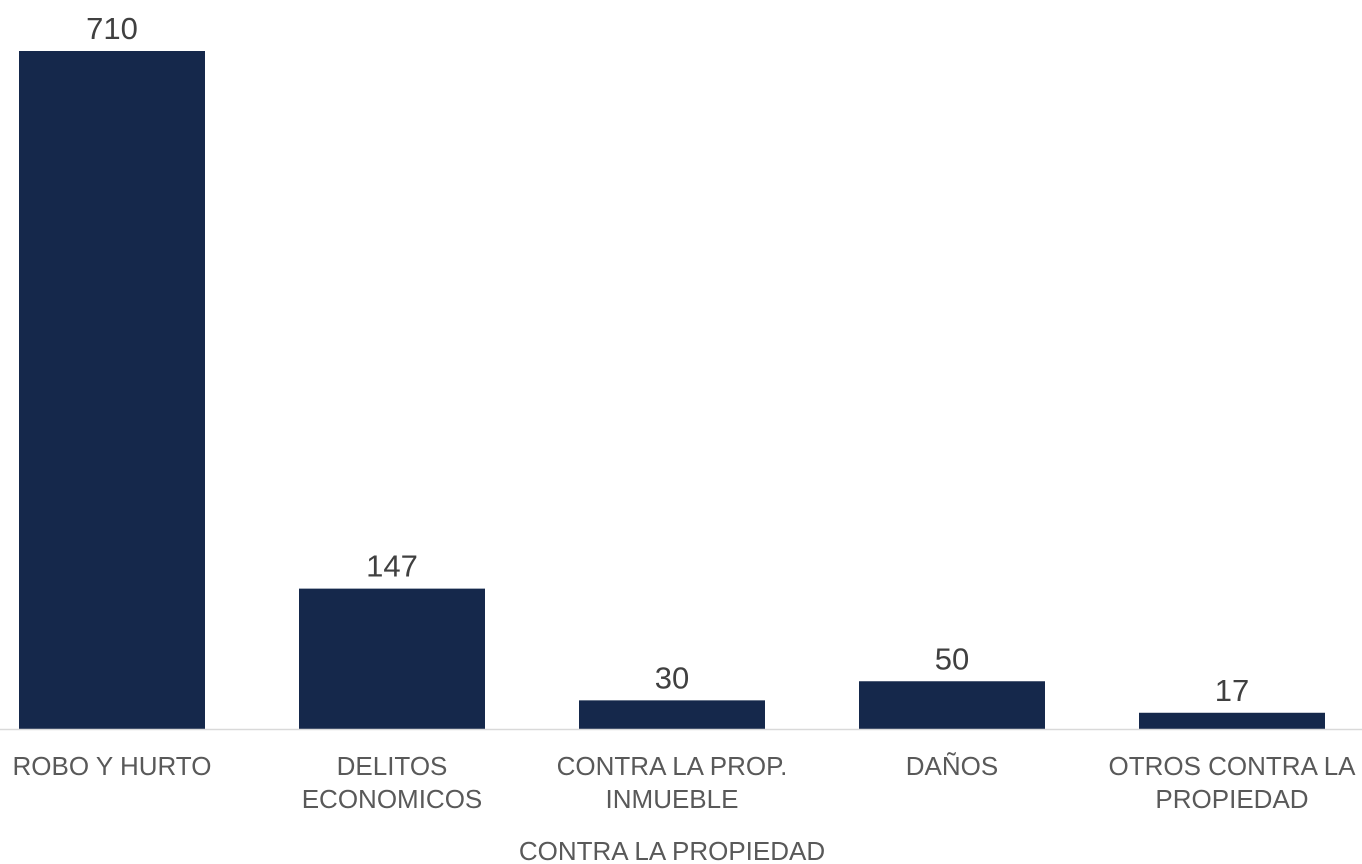 Image resolution: width=1362 pixels, height=864 pixels. What do you see at coordinates (112, 766) in the screenshot?
I see `category-label-0: ROBO Y HURTO` at bounding box center [112, 766].